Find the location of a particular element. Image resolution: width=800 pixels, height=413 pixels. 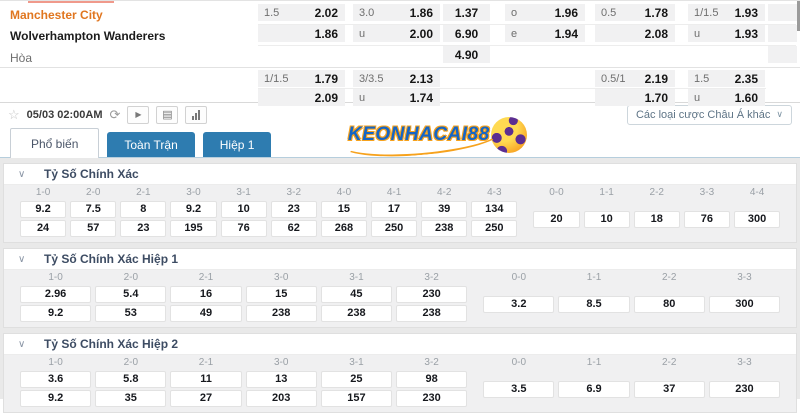

odds-cell-home: 45 is located at coordinates (356, 294).